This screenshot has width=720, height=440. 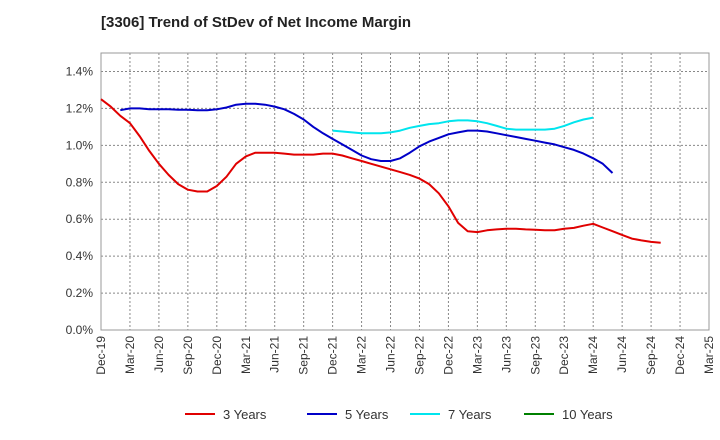 I want to click on x-tick-label: Sep-20, so click(x=188, y=355).